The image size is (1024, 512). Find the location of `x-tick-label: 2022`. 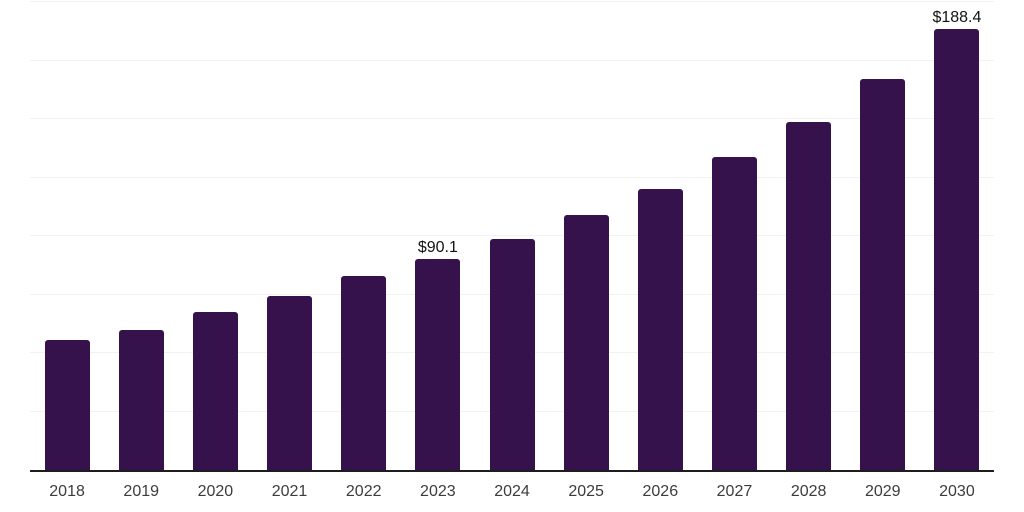

x-tick-label: 2022 is located at coordinates (363, 491).